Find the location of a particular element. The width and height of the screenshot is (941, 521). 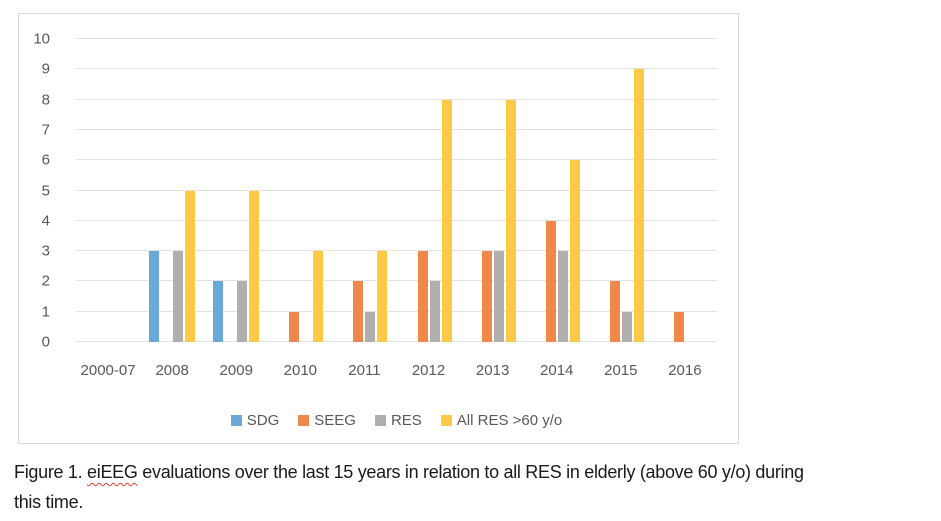

bar-res-2012 is located at coordinates (434, 311).